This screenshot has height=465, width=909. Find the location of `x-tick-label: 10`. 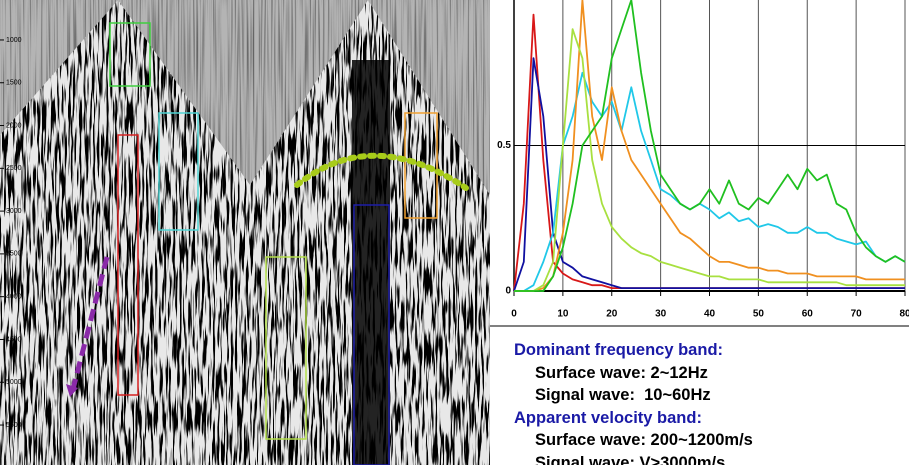

x-tick-label: 10 is located at coordinates (563, 314).